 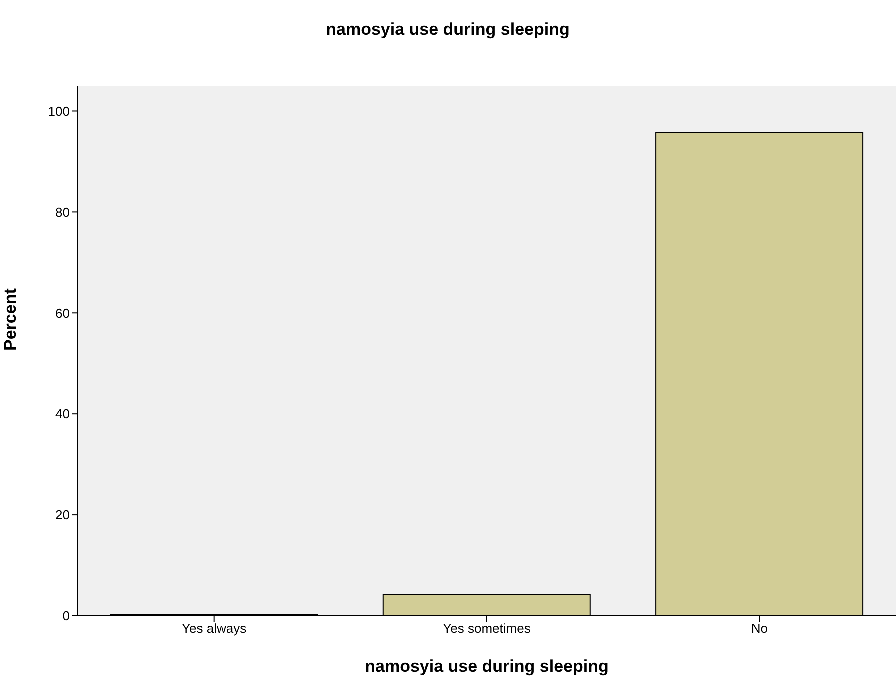 What do you see at coordinates (63, 515) in the screenshot?
I see `y-tick-label: 20` at bounding box center [63, 515].